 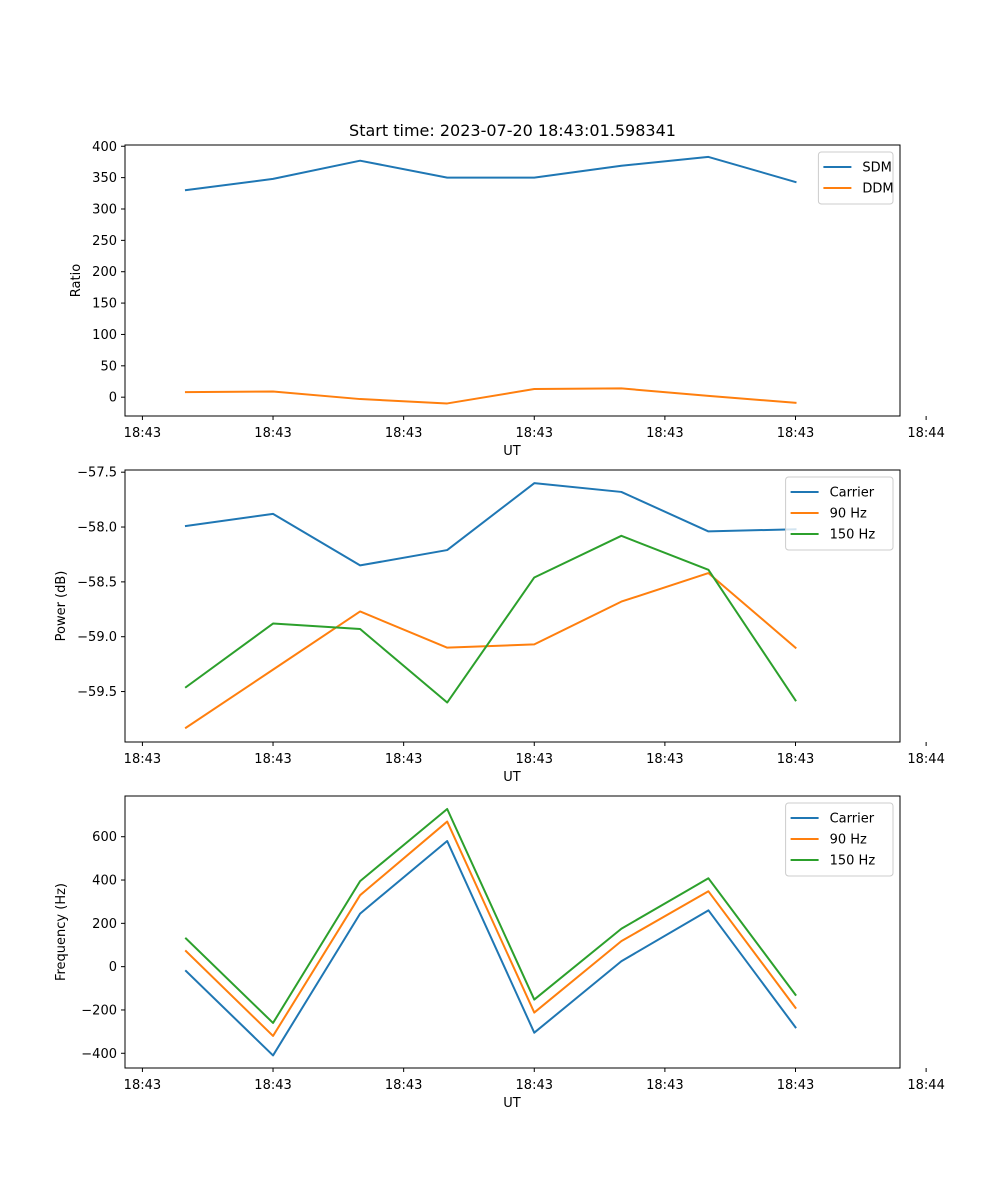 I want to click on power-series-90-hz-line, so click(x=490, y=651).